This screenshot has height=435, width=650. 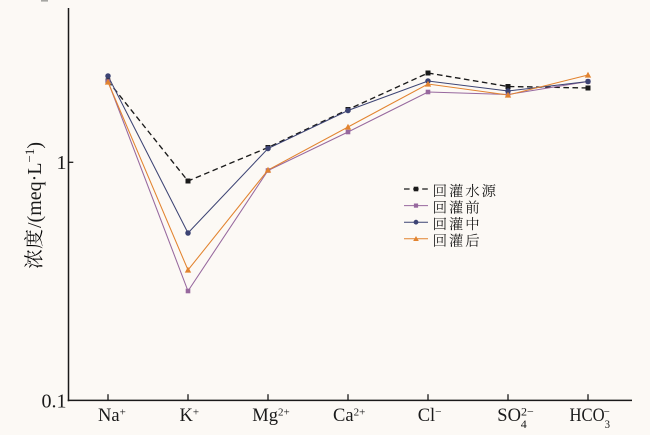 What do you see at coordinates (54, 401) in the screenshot?
I see `svg-text: 0.1` at bounding box center [54, 401].